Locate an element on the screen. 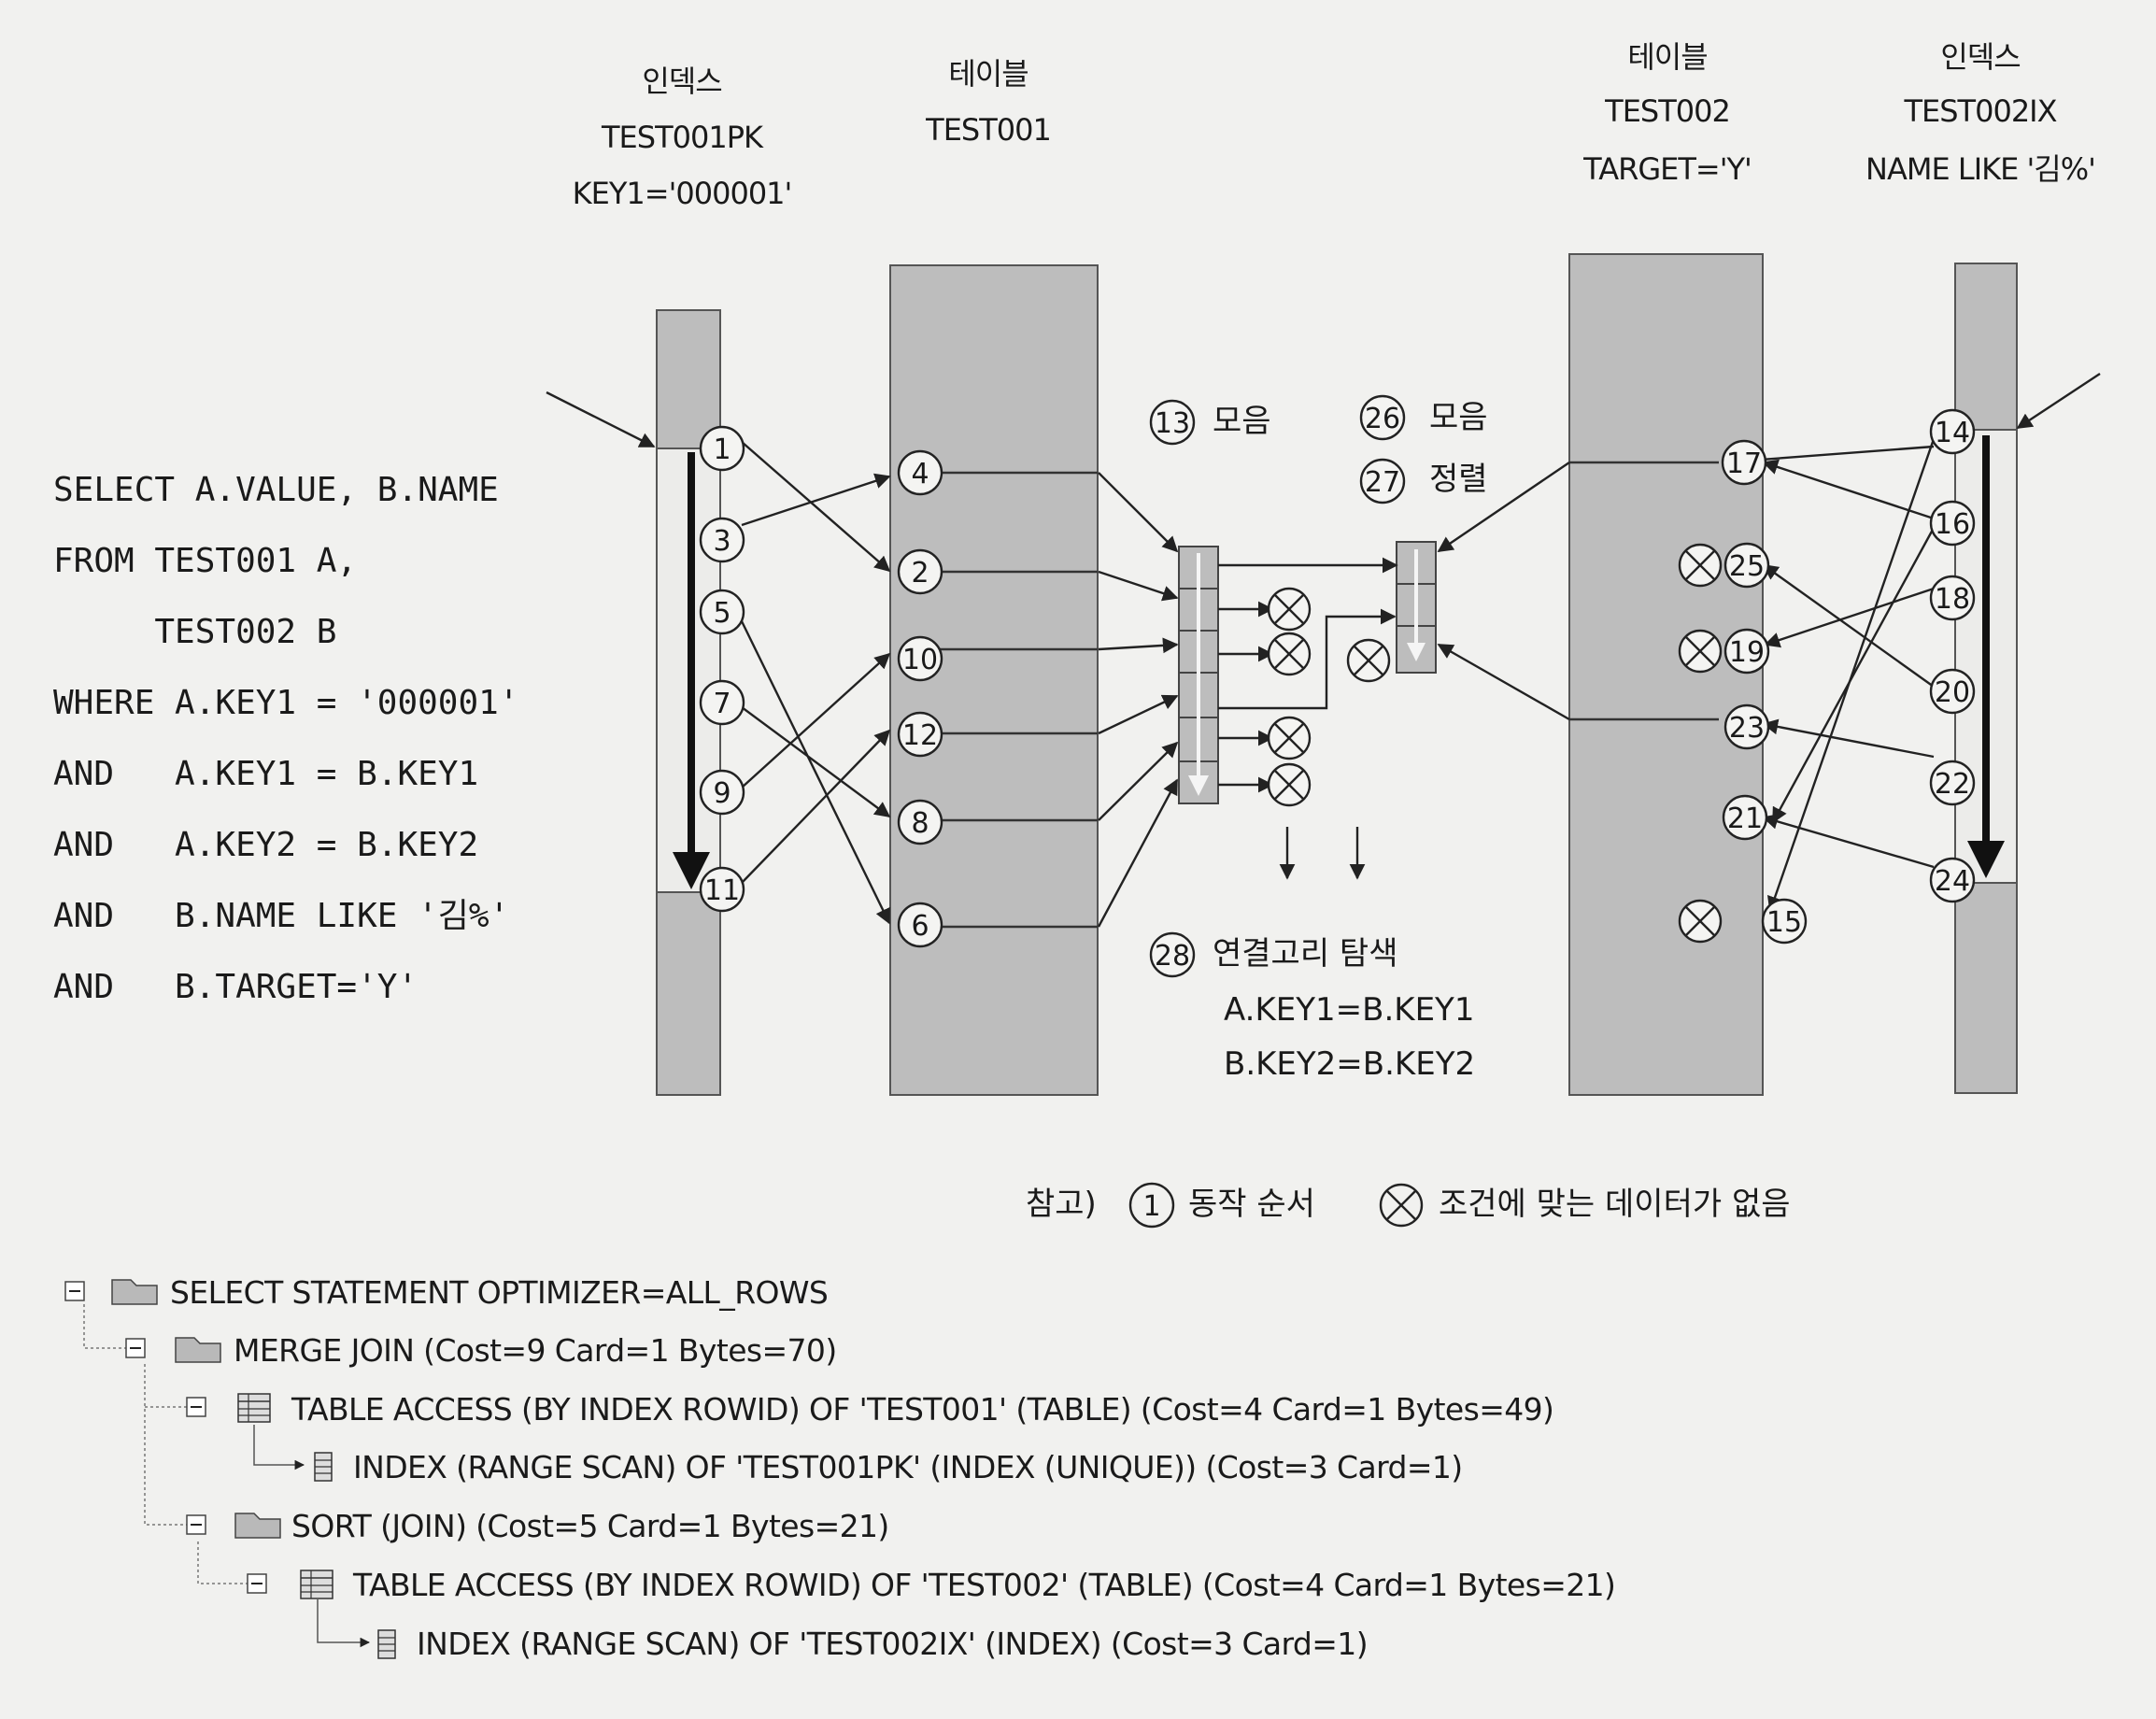 The width and height of the screenshot is (2156, 1719). step-marker: 11 is located at coordinates (722, 889).